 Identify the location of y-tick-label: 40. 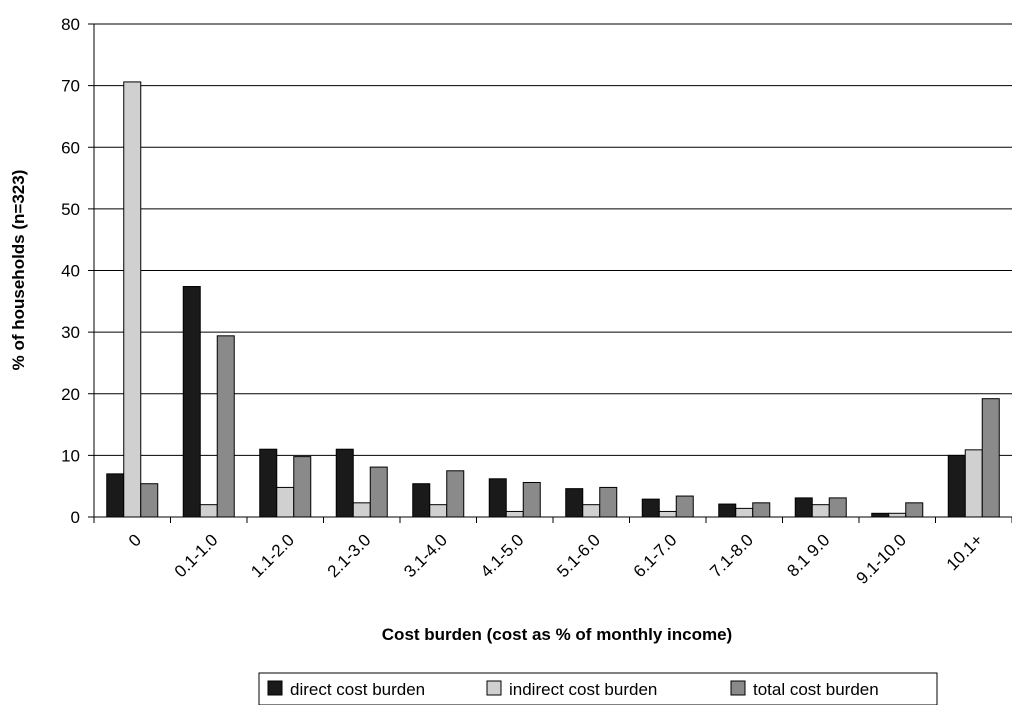
(70, 271).